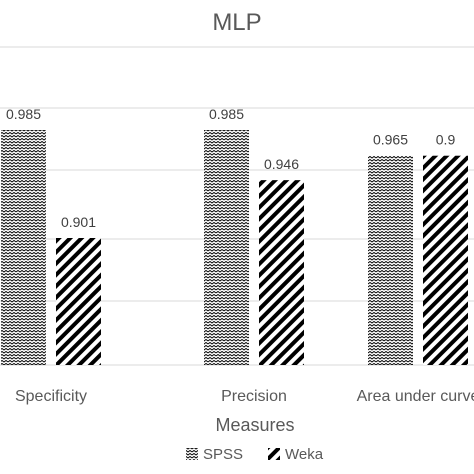 The height and width of the screenshot is (474, 474). Describe the element at coordinates (446, 140) in the screenshot. I see `data-label-weka-area-under-curve: 0.9` at that location.